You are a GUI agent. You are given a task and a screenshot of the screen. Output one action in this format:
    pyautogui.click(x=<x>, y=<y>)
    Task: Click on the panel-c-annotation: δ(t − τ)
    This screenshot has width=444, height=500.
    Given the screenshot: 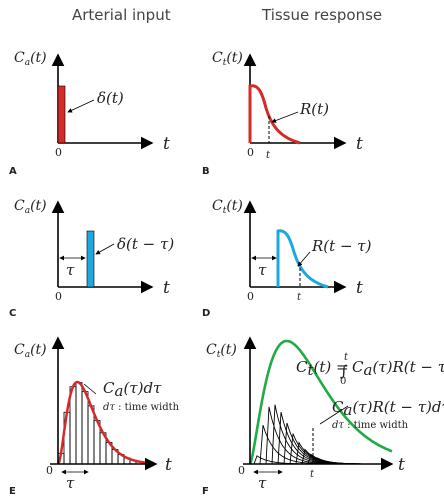 What is the action you would take?
    pyautogui.click(x=145, y=244)
    